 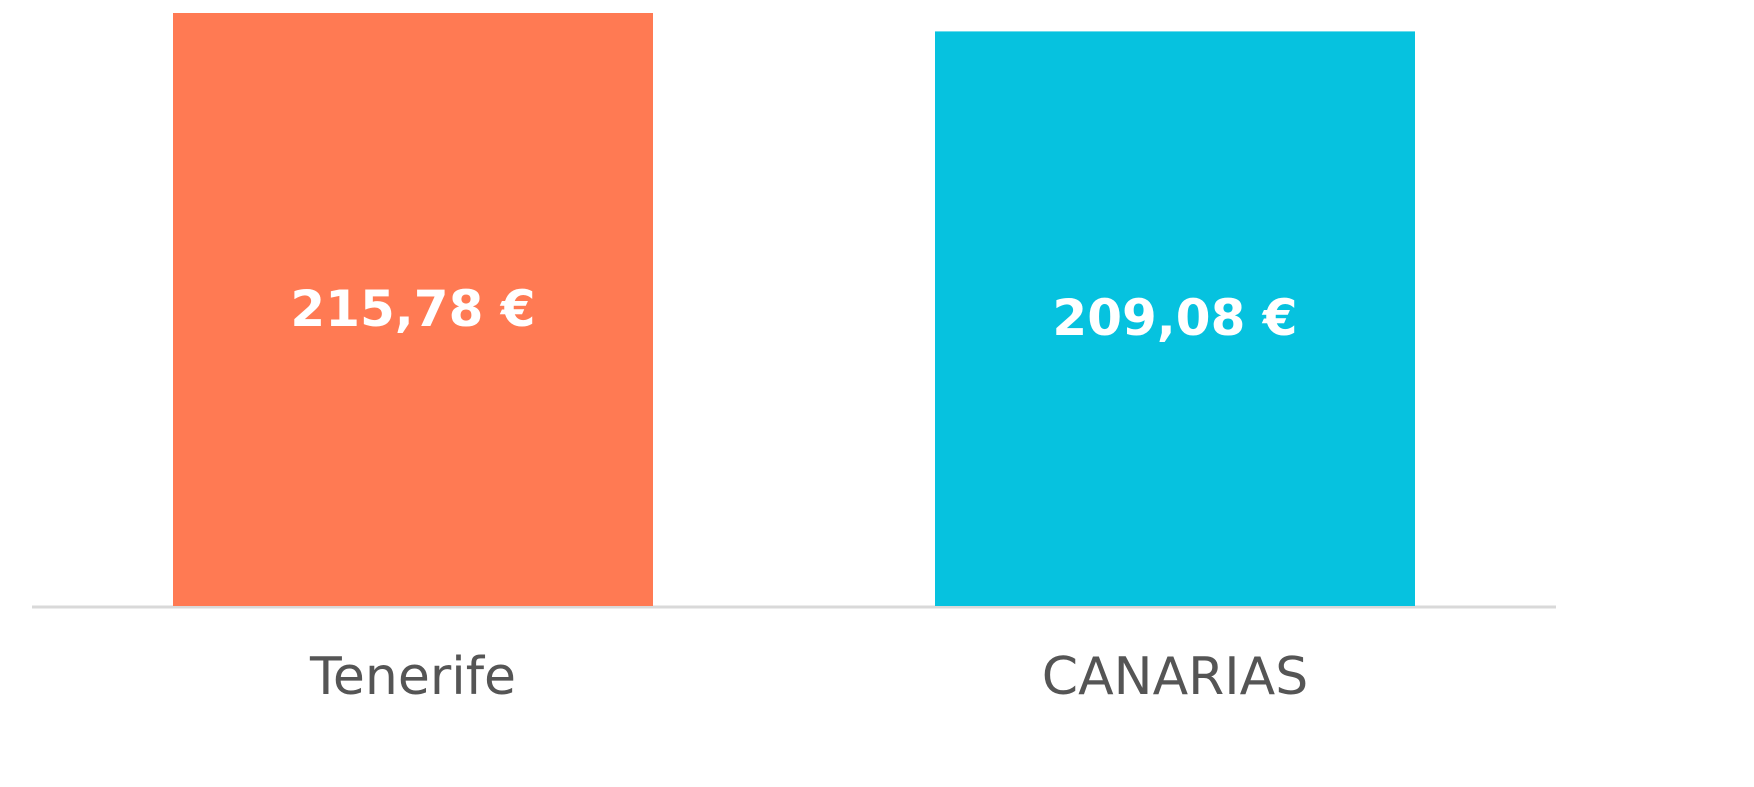 I want to click on category-label: CANARIAS, so click(x=1175, y=677).